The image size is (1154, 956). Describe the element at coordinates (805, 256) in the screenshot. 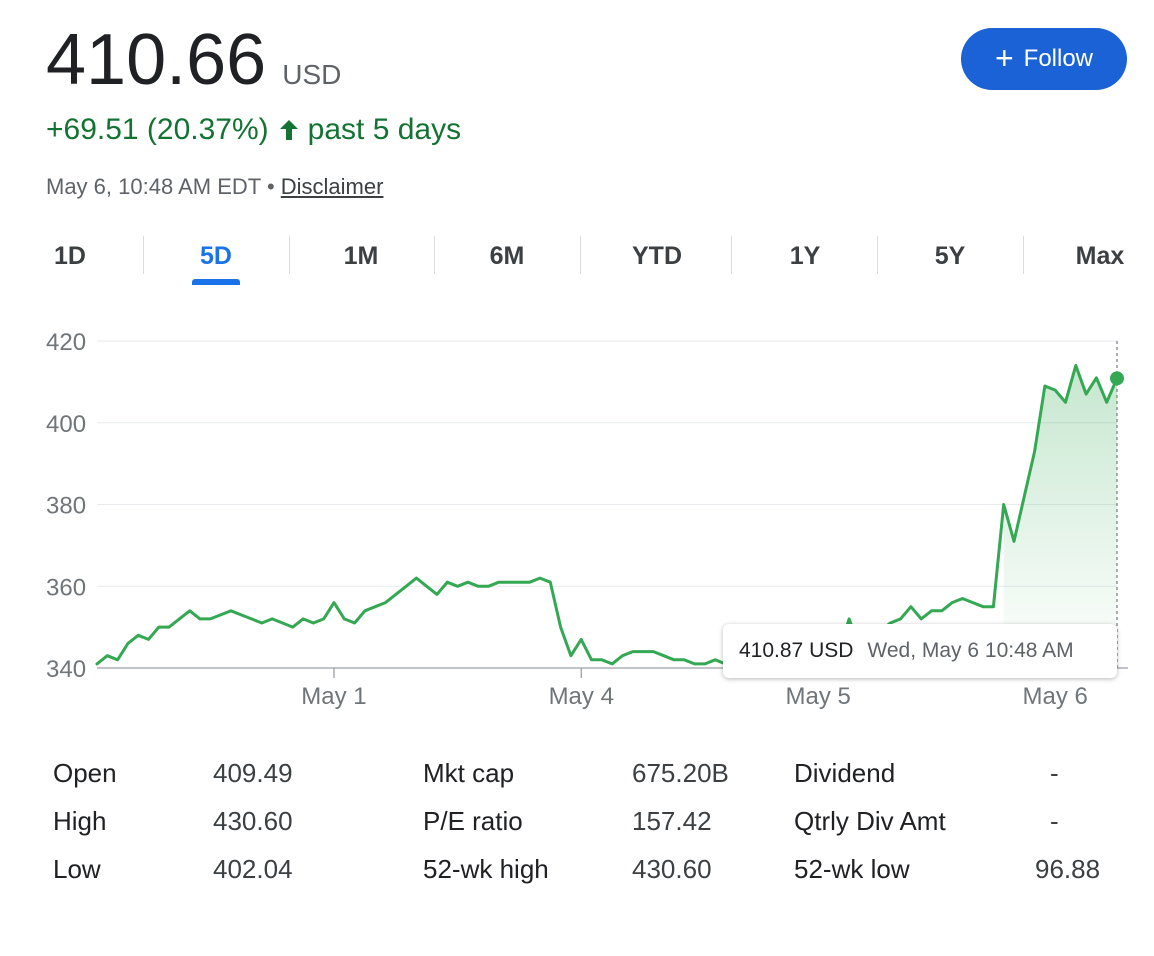

I see `tab-1y: 1Y` at that location.